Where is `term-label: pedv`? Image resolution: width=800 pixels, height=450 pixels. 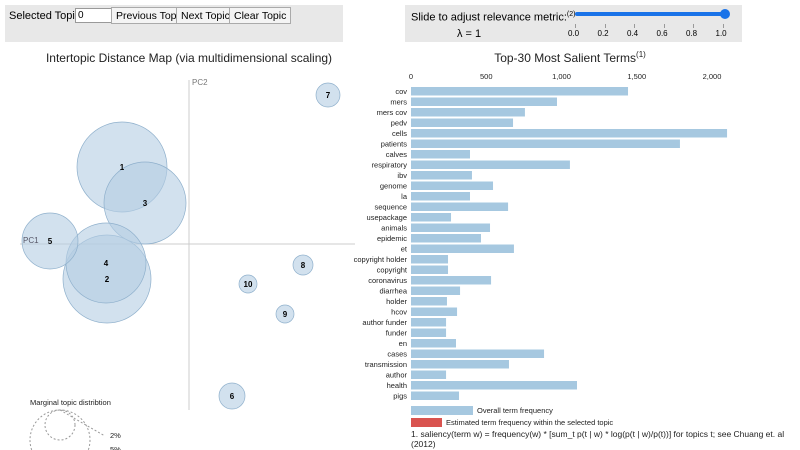 term-label: pedv is located at coordinates (399, 123).